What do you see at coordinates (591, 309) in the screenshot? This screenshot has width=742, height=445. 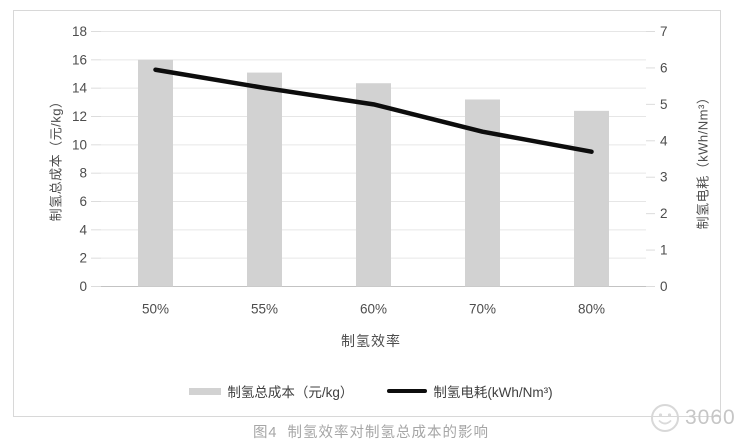 I see `x-category-label: 80%` at bounding box center [591, 309].